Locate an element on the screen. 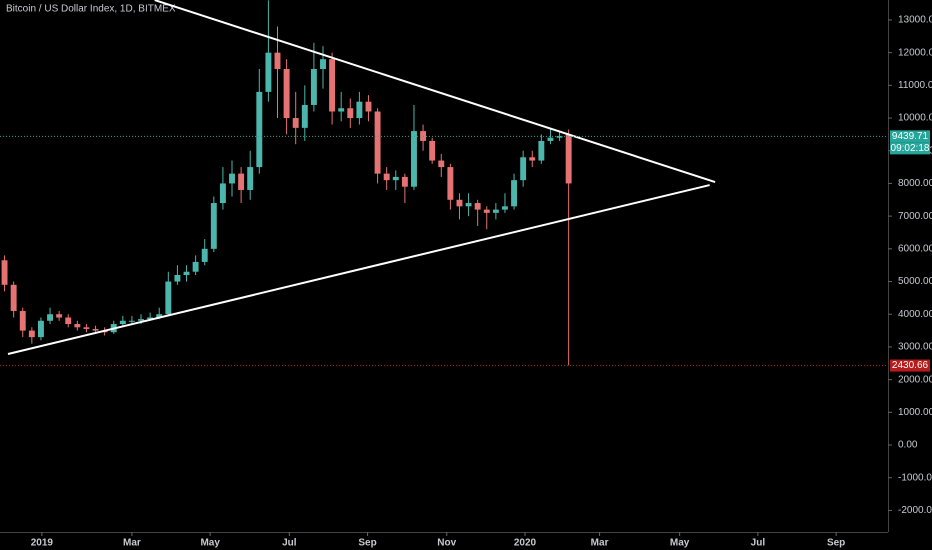  y-tick-label: 1000.00 is located at coordinates (915, 412).